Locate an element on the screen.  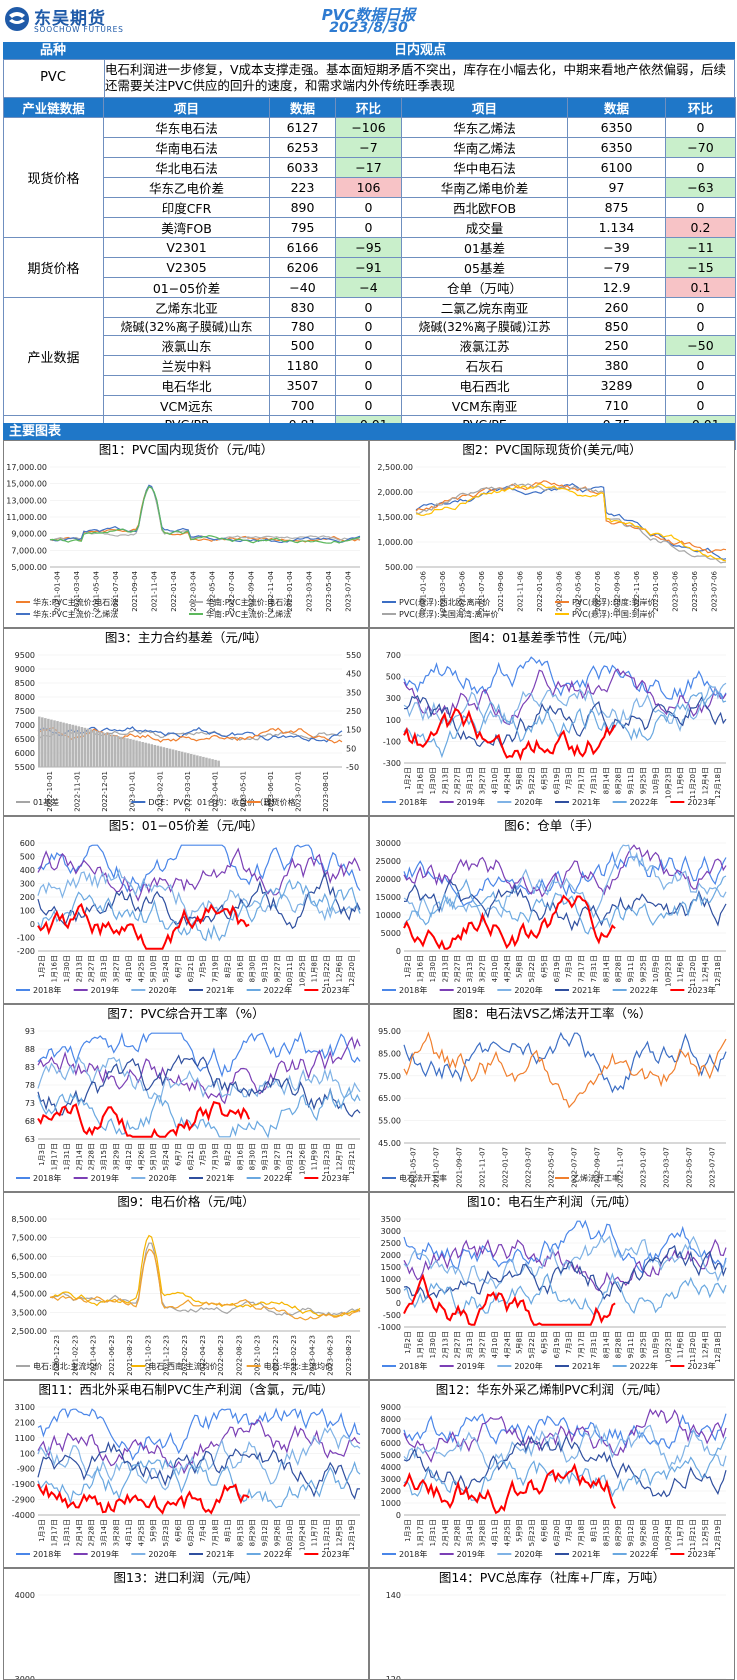
y2-tick-label: 150 is located at coordinates (353, 730).